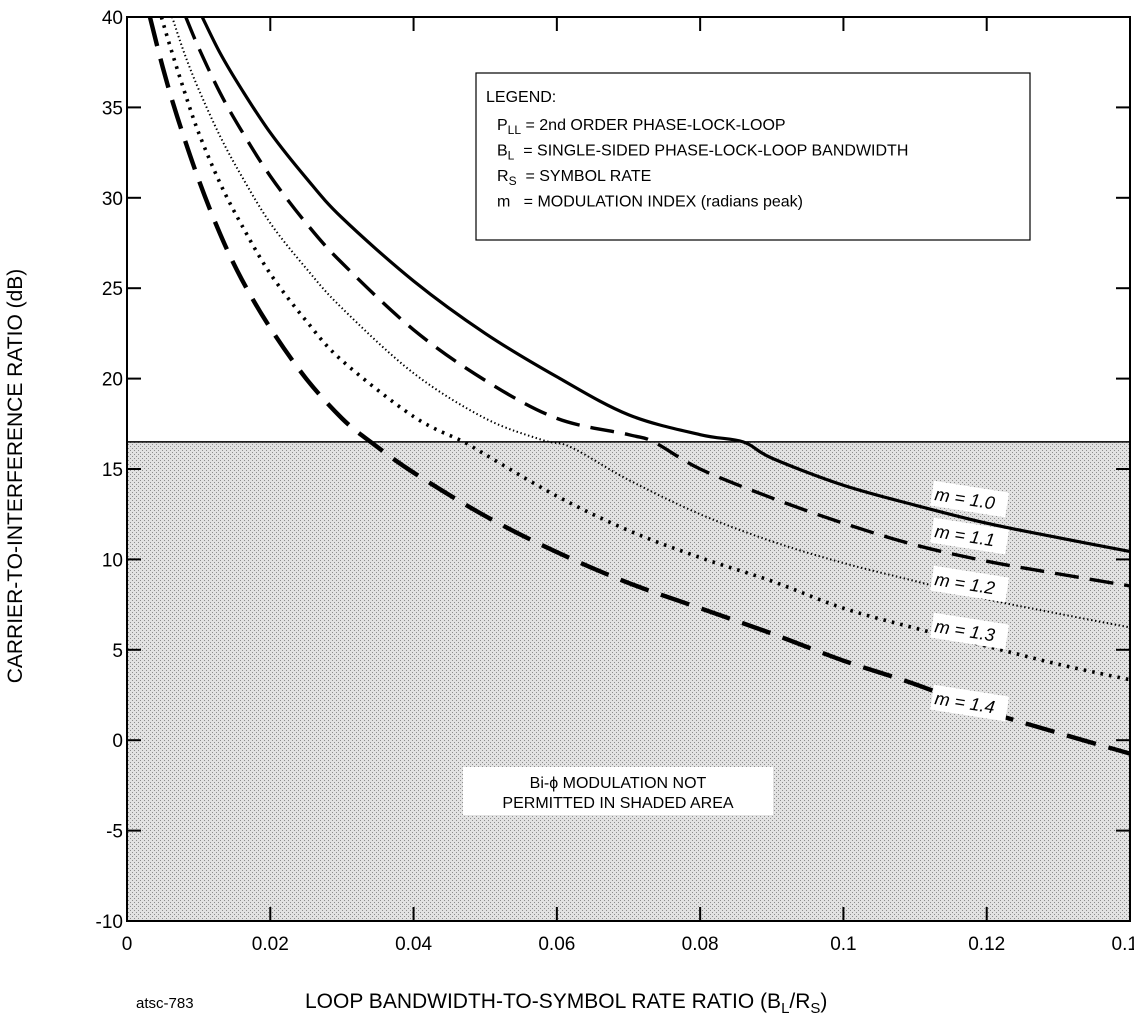 Image resolution: width=1134 pixels, height=1031 pixels. Describe the element at coordinates (117, 741) in the screenshot. I see `y-tick-label-2: 0` at that location.